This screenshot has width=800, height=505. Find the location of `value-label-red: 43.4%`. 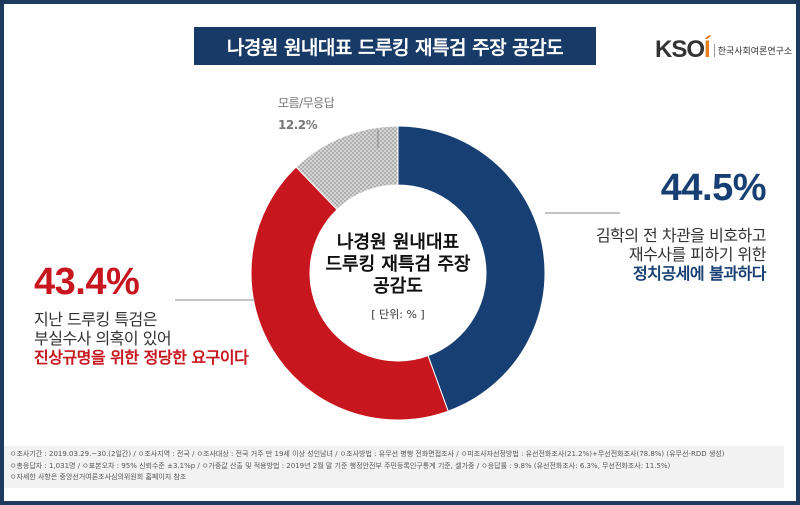

value-label-red: 43.4% is located at coordinates (87, 282).